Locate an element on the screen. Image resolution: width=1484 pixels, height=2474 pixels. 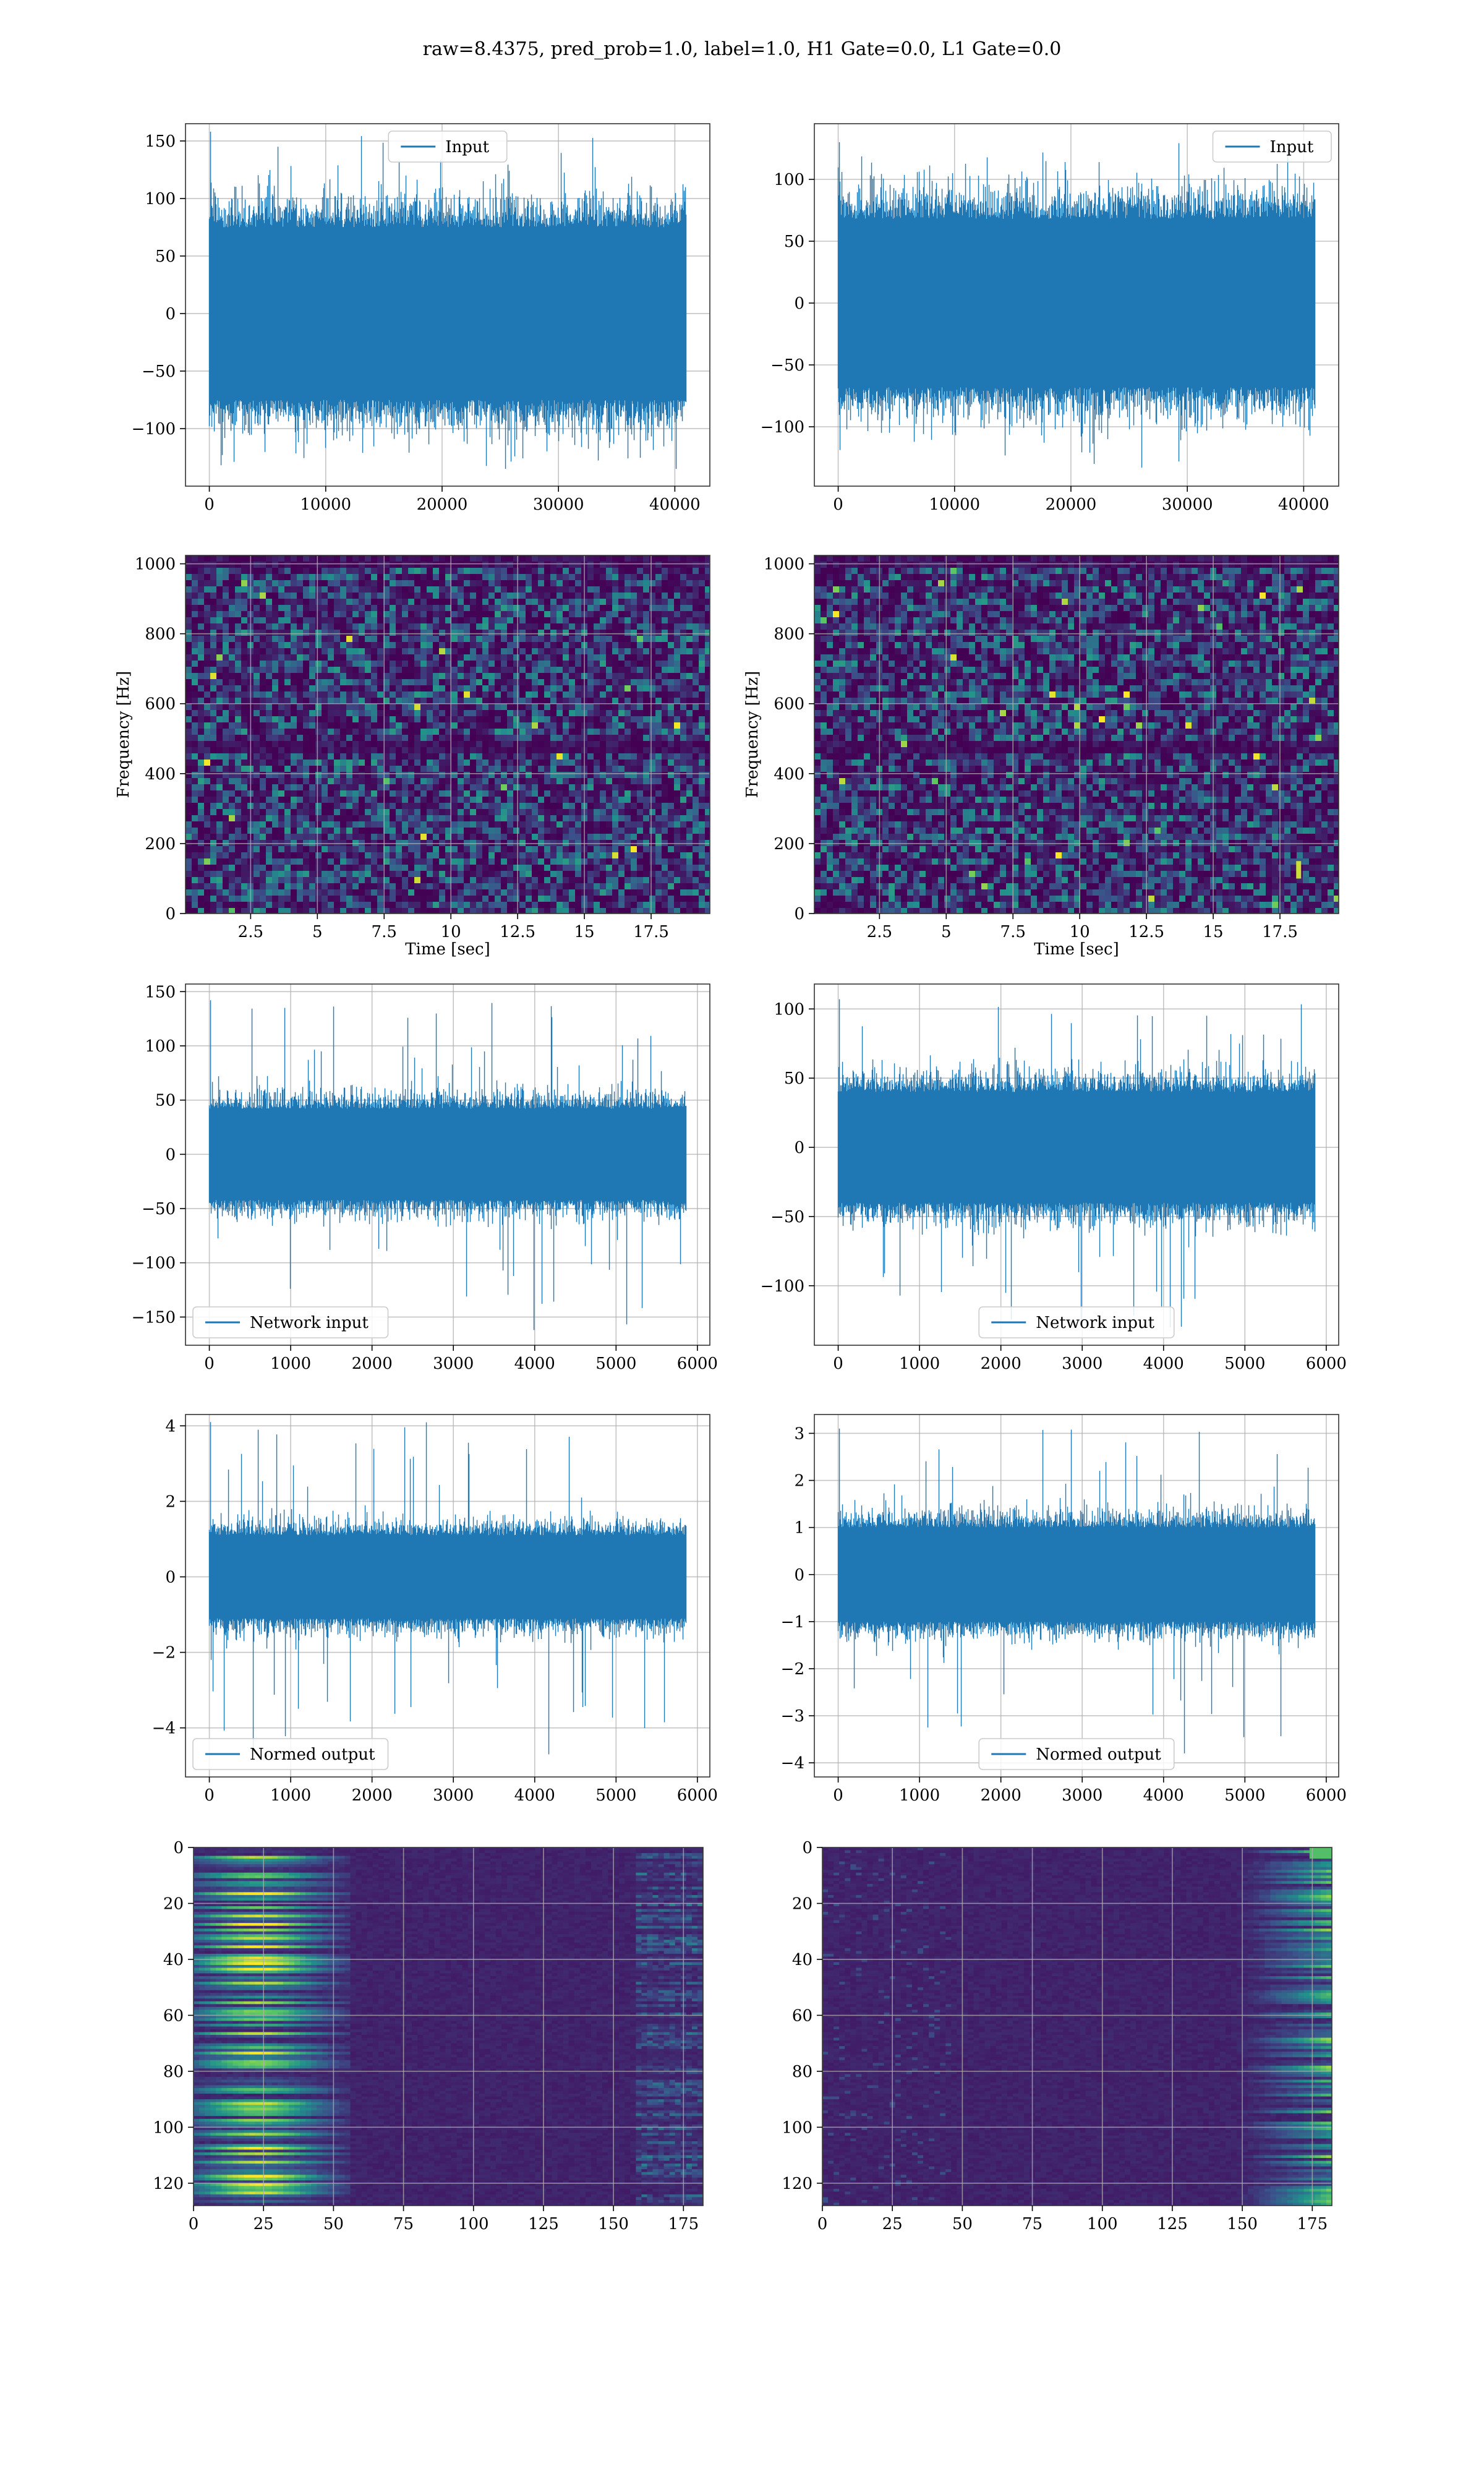
x-tick-label: 3000 is located at coordinates (453, 1795).